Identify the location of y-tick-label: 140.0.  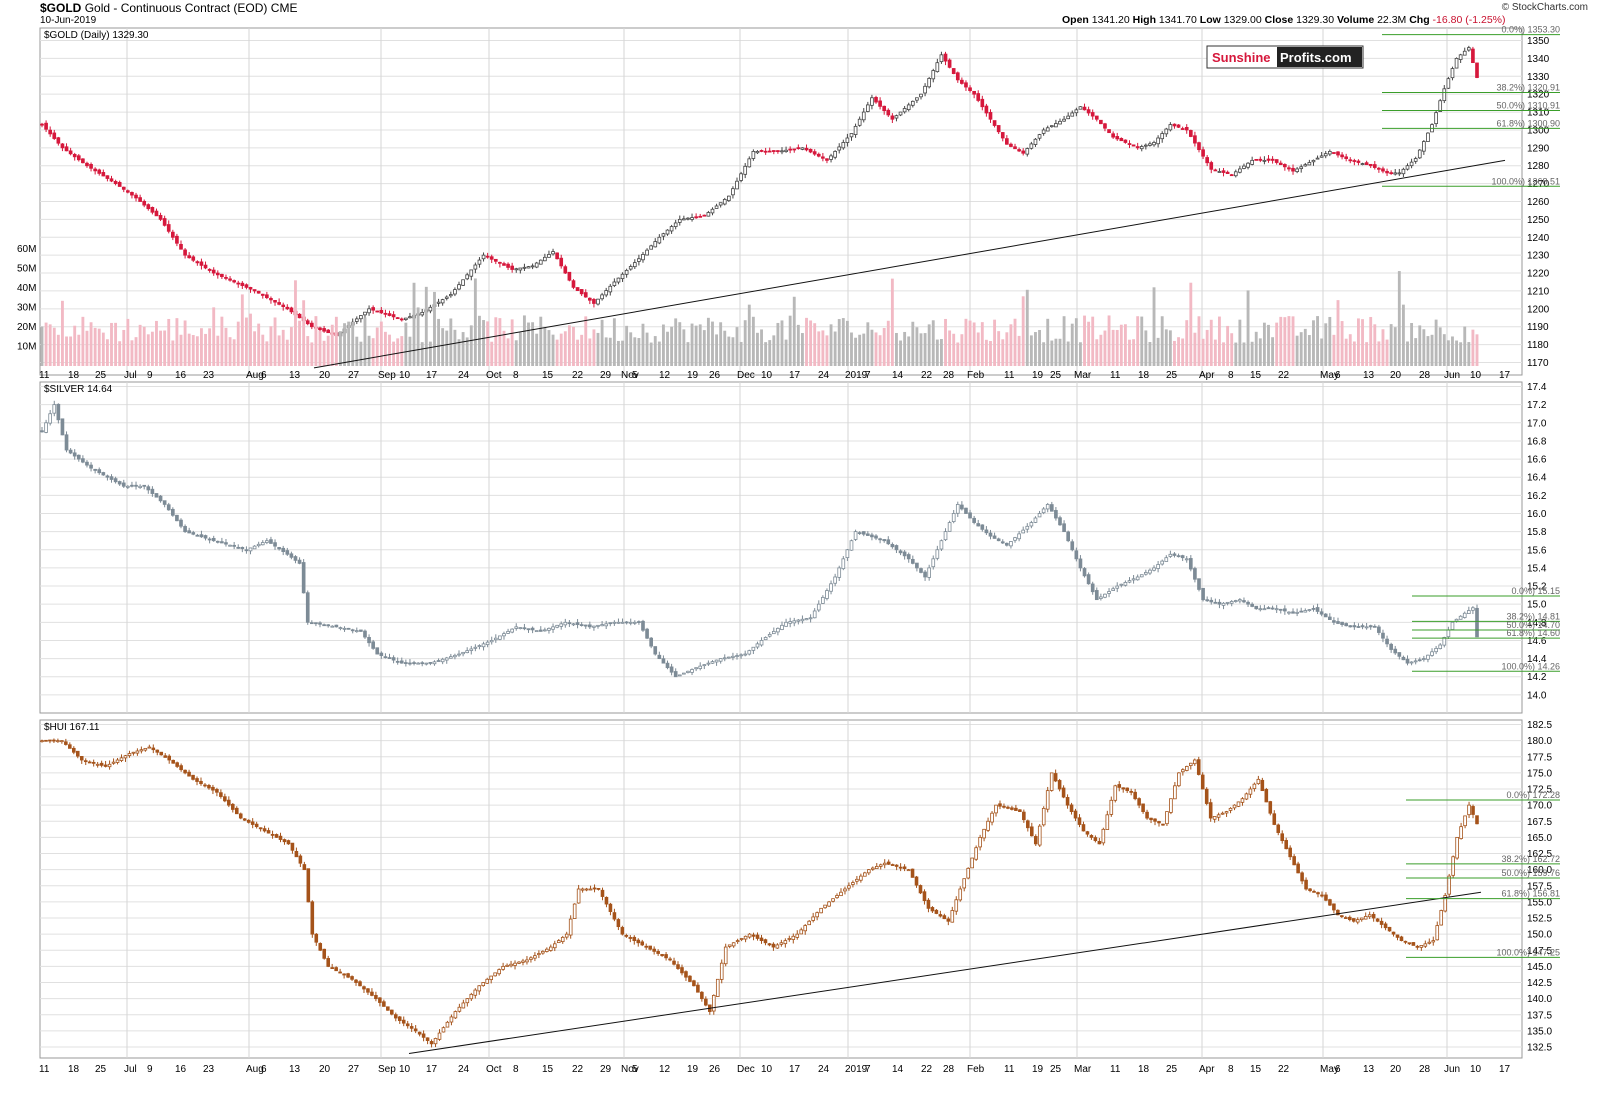
(1539, 999).